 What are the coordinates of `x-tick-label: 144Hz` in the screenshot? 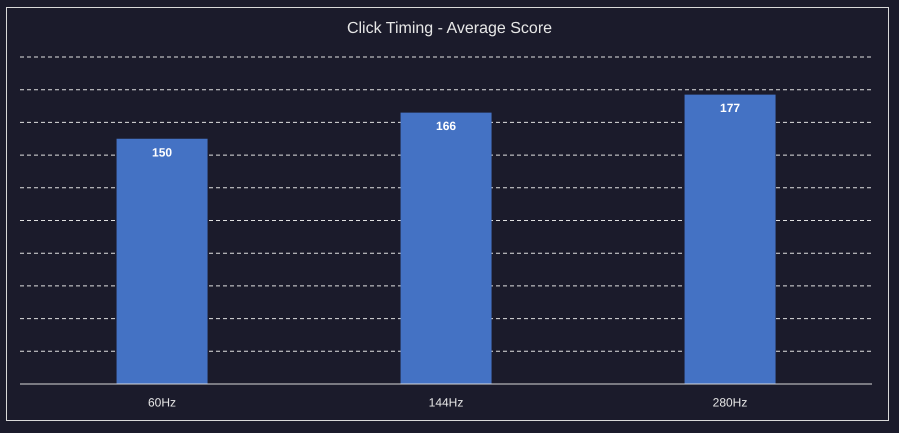 It's located at (446, 403).